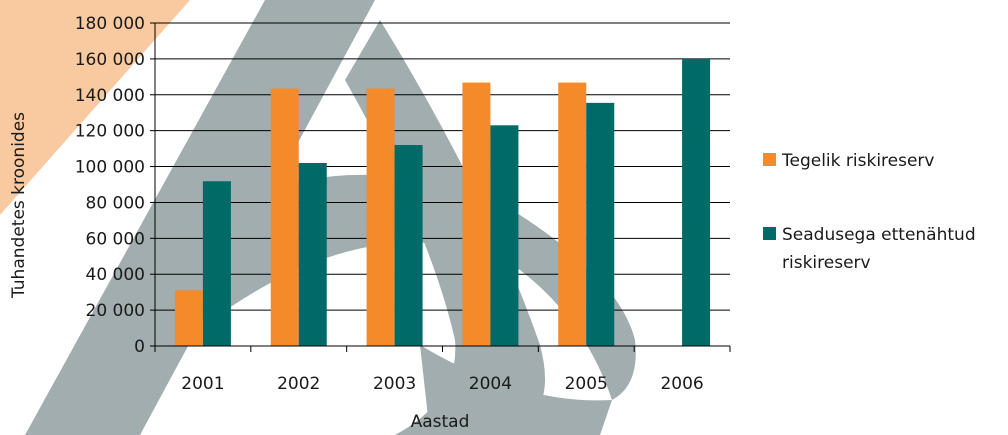  Describe the element at coordinates (110, 168) in the screenshot. I see `y-tick-label: 100 000` at that location.